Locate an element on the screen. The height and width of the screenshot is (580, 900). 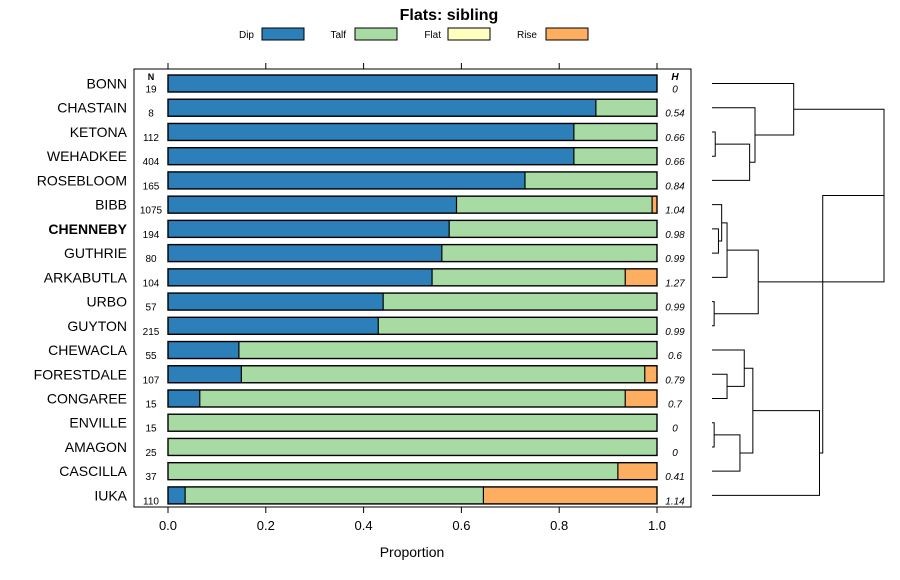
bar-enville-talf is located at coordinates (412, 423).